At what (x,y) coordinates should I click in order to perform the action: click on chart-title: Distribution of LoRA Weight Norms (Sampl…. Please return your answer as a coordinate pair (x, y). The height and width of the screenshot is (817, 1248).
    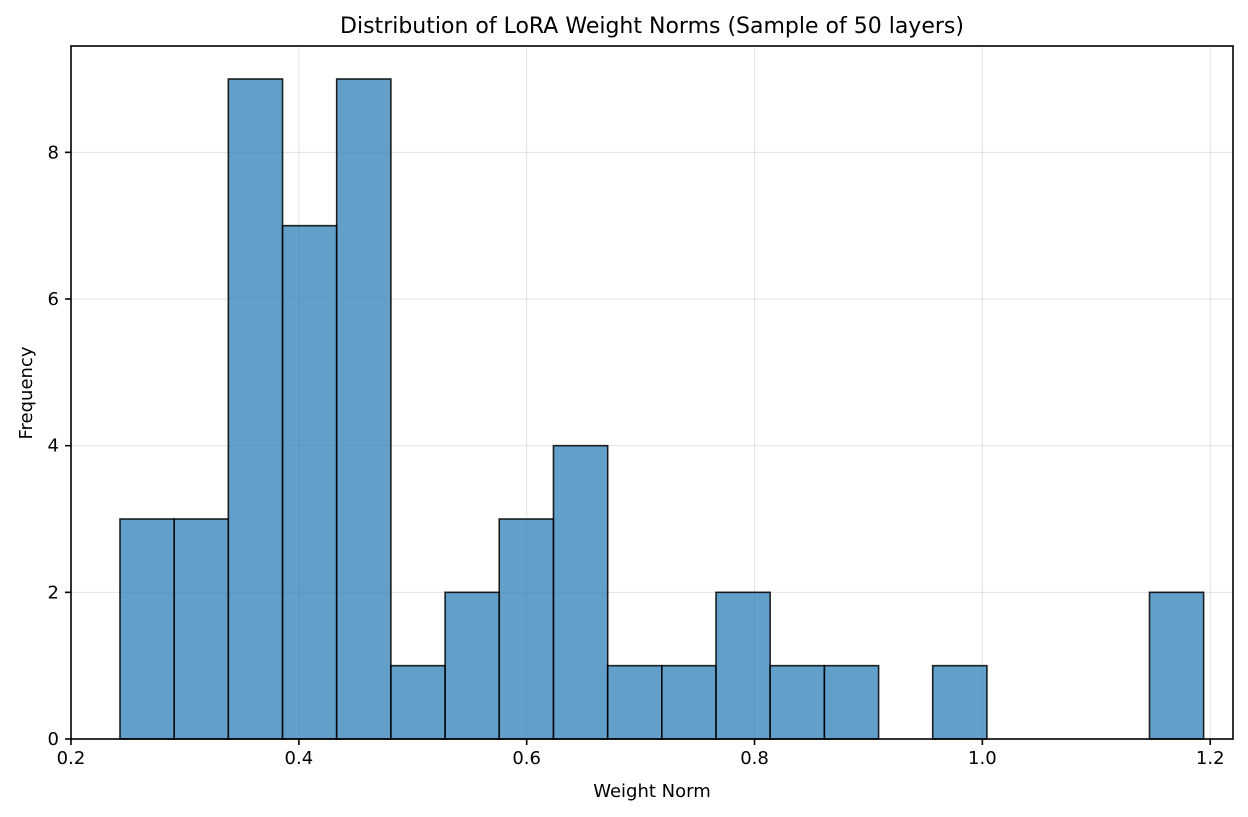
    Looking at the image, I should click on (652, 26).